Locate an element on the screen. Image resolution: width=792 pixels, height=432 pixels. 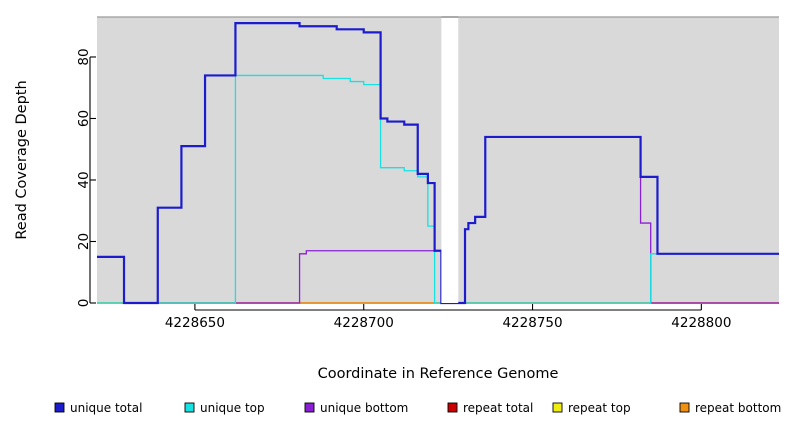
legend-label-repeat-bottom: repeat bottom is located at coordinates (738, 408).